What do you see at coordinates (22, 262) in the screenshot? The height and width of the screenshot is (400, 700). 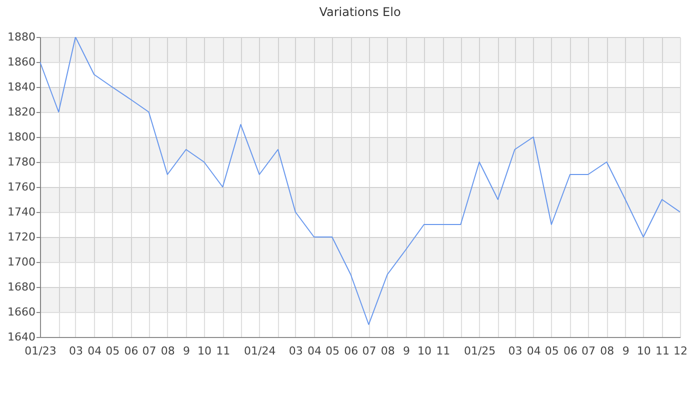 I see `y-tick-label: 1700` at bounding box center [22, 262].